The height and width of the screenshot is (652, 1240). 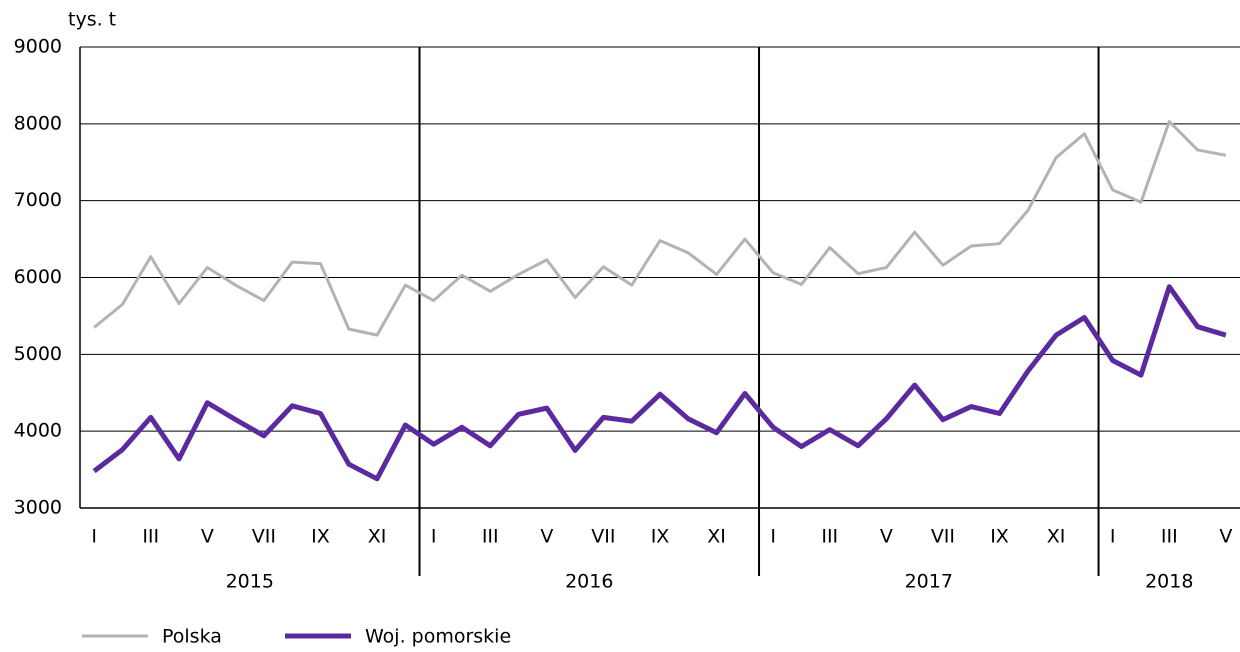 What do you see at coordinates (38, 277) in the screenshot?
I see `y-tick-label: 6000` at bounding box center [38, 277].